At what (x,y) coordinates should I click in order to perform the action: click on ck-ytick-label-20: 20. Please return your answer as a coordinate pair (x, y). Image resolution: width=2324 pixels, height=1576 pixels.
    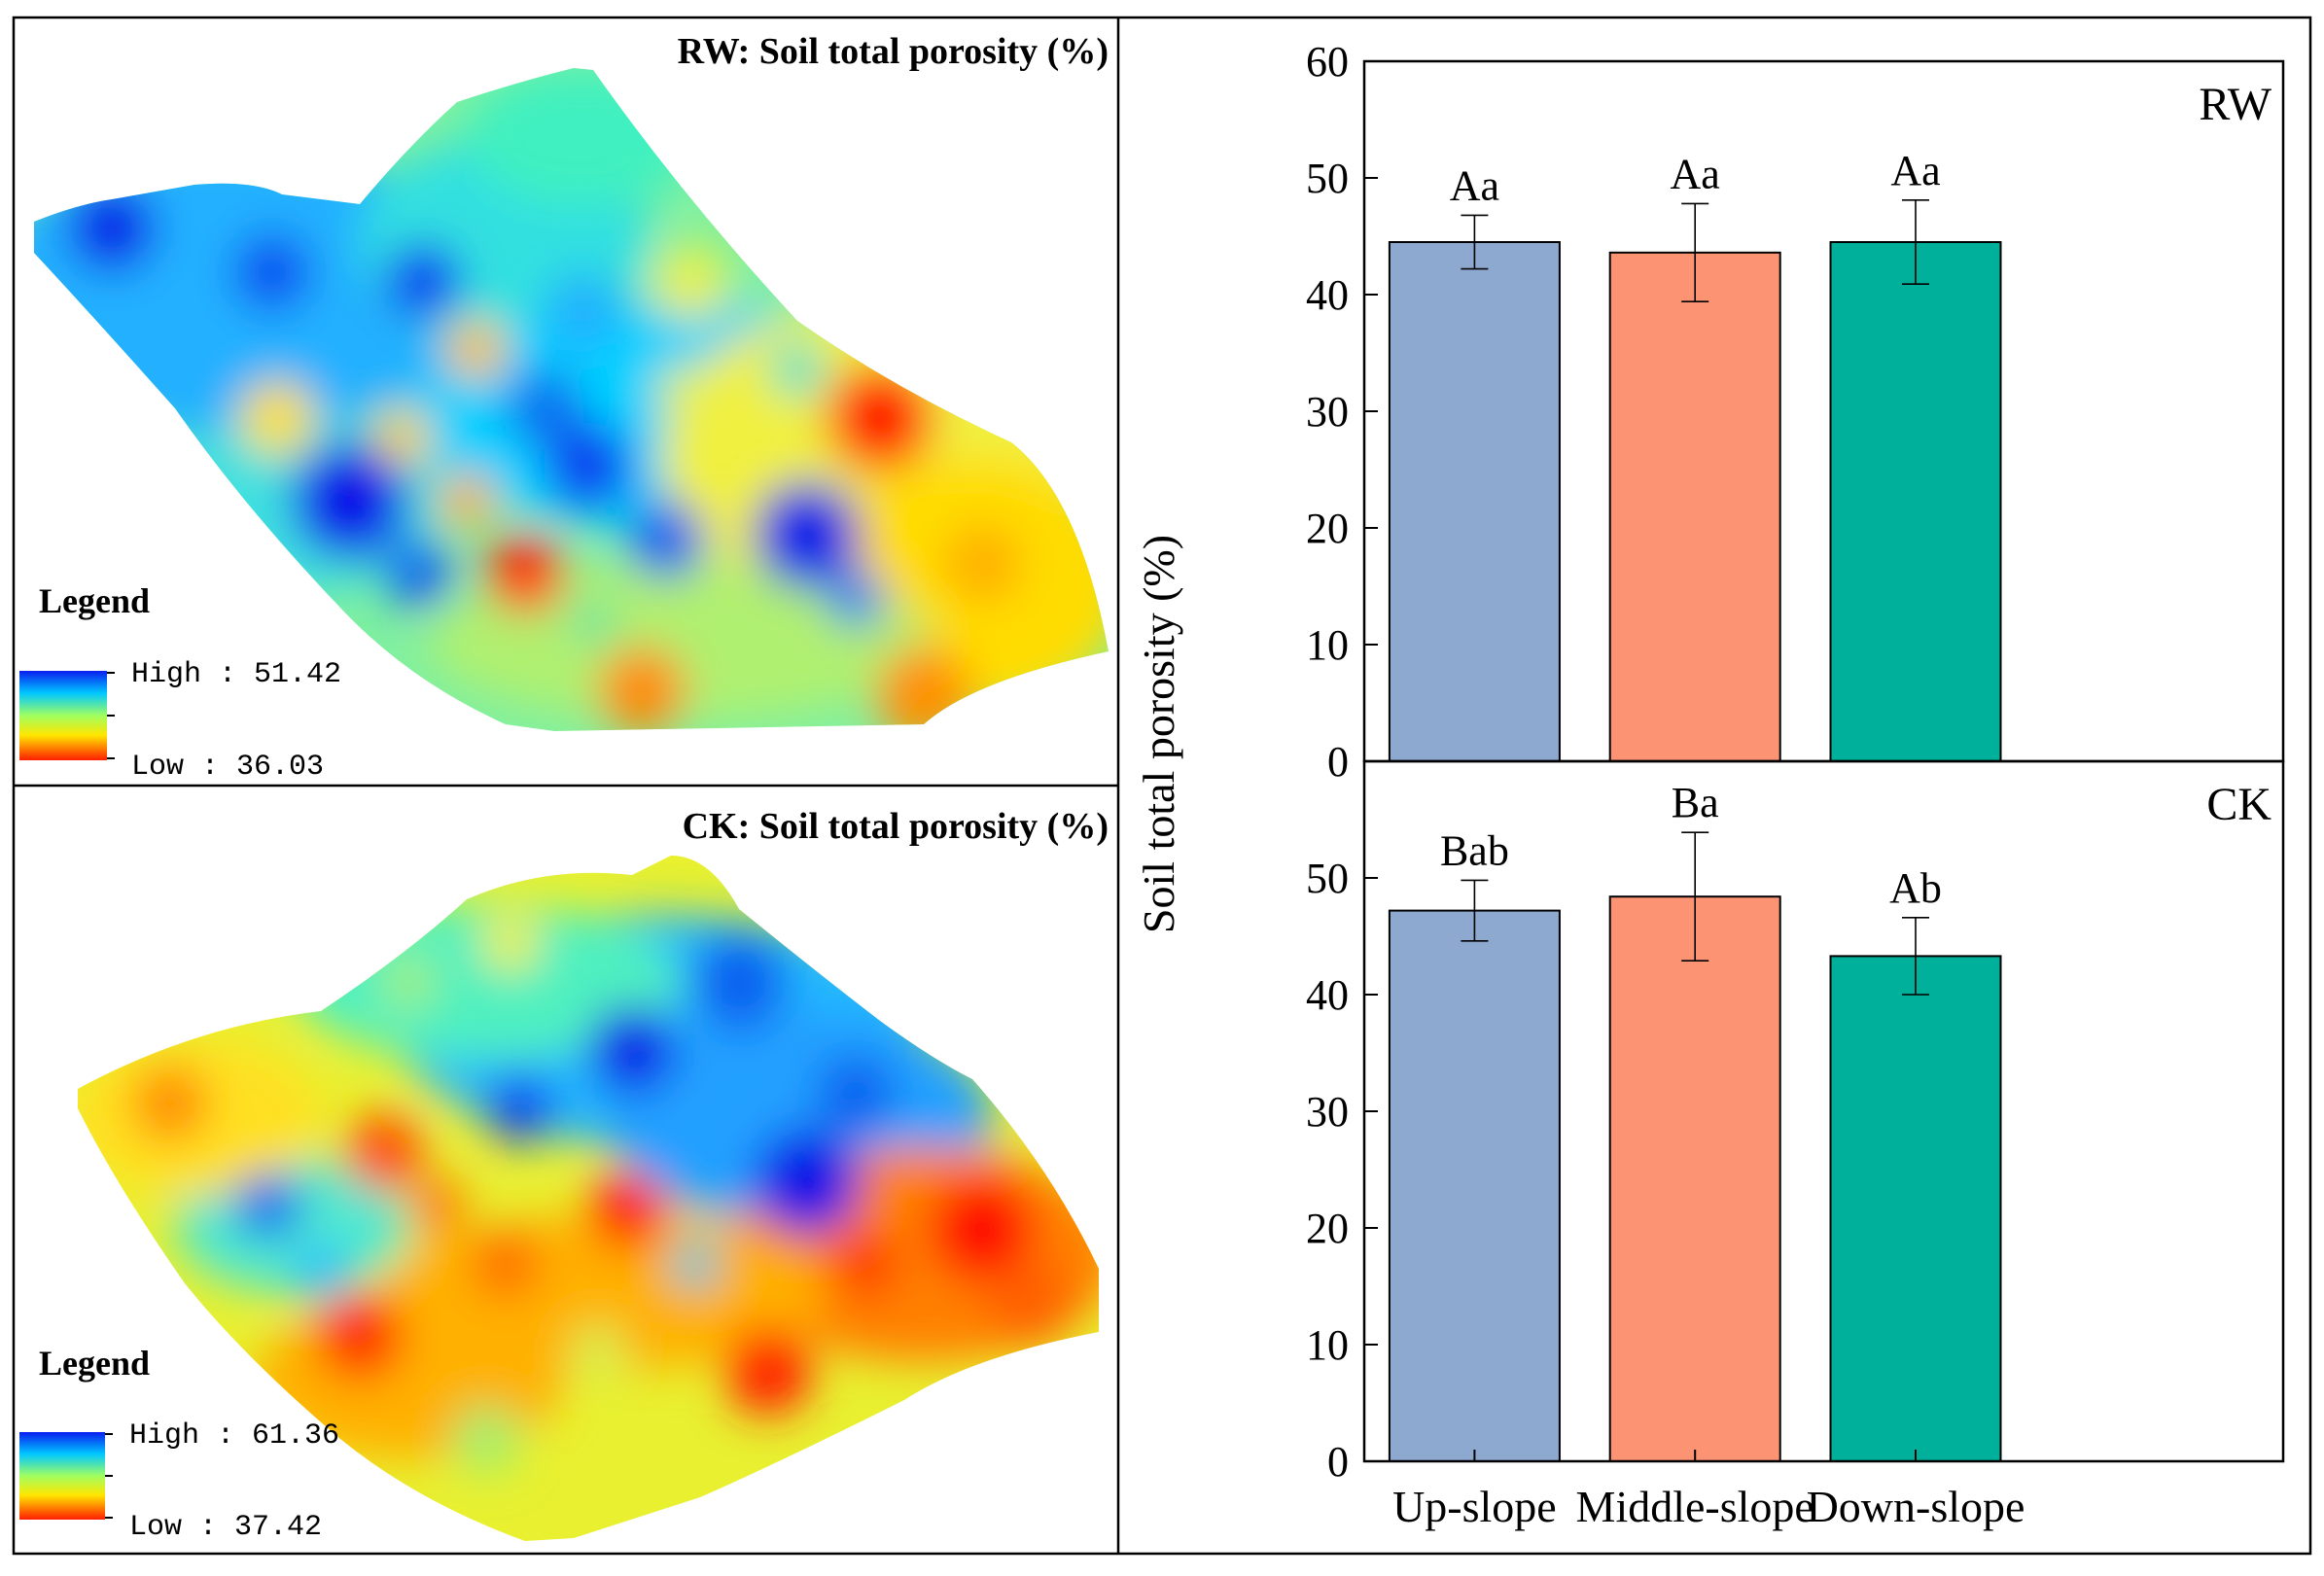
    Looking at the image, I should click on (1327, 1229).